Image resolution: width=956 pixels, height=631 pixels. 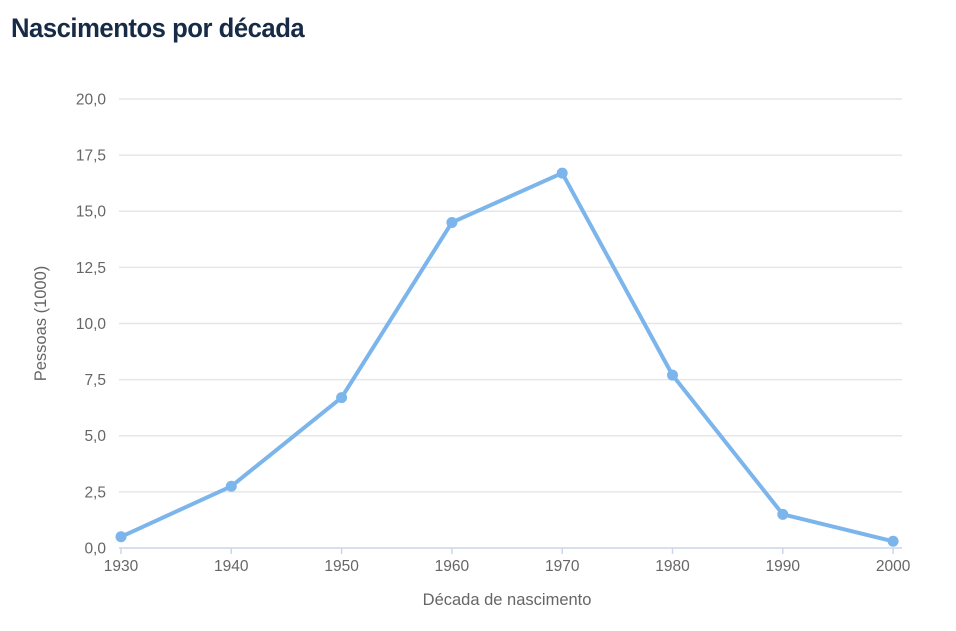 What do you see at coordinates (341, 566) in the screenshot?
I see `x-tick-label: 1950` at bounding box center [341, 566].